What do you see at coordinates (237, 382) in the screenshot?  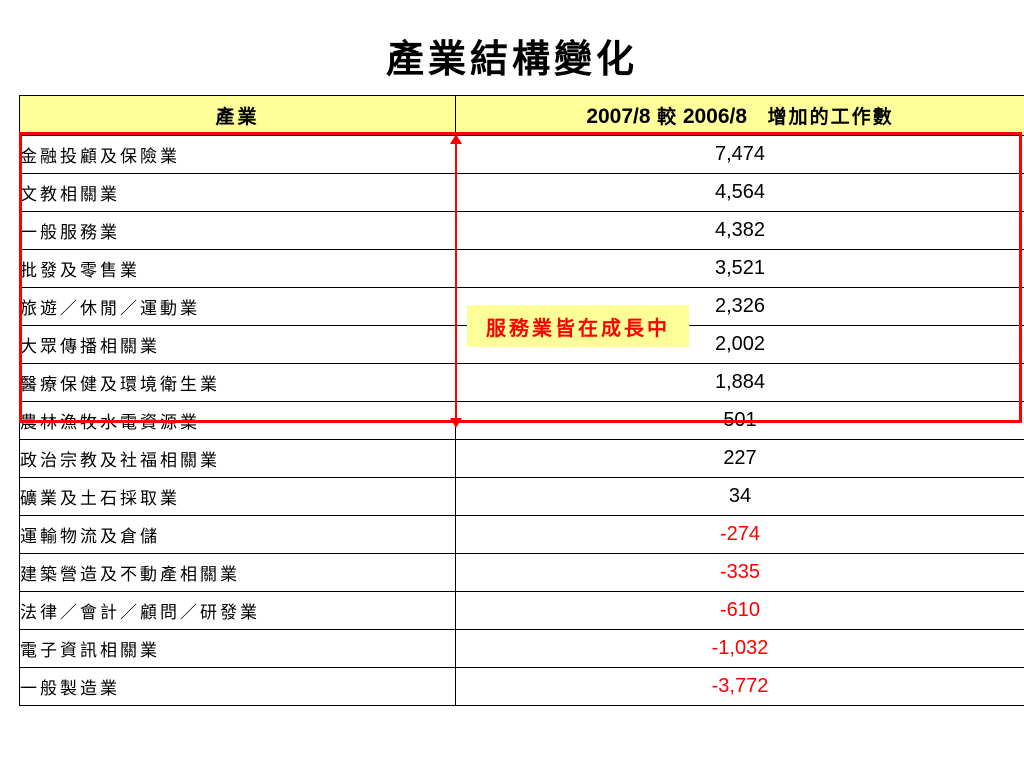 I see `industry-cell: 醫療保健及環境衛生業` at bounding box center [237, 382].